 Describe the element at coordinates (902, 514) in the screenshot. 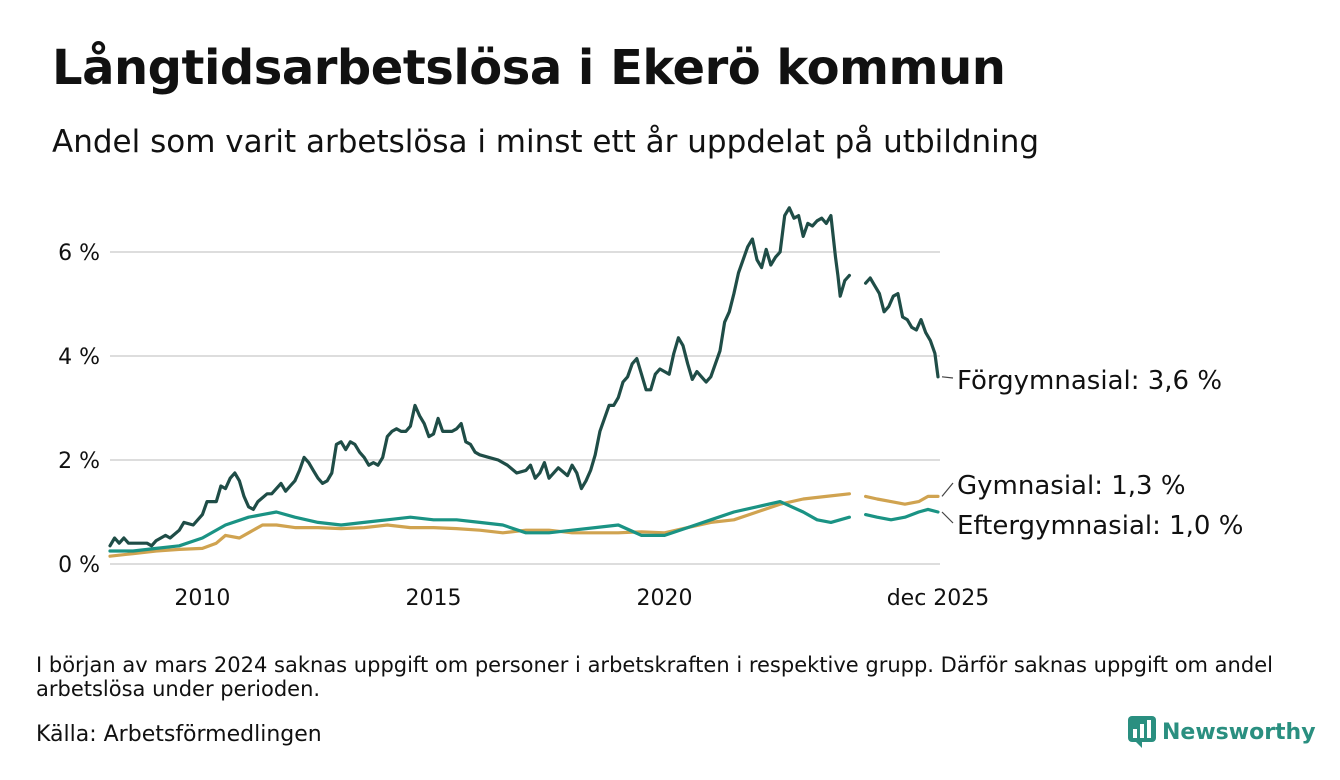

I see `series-line-eftergymnasial-after-gap` at that location.